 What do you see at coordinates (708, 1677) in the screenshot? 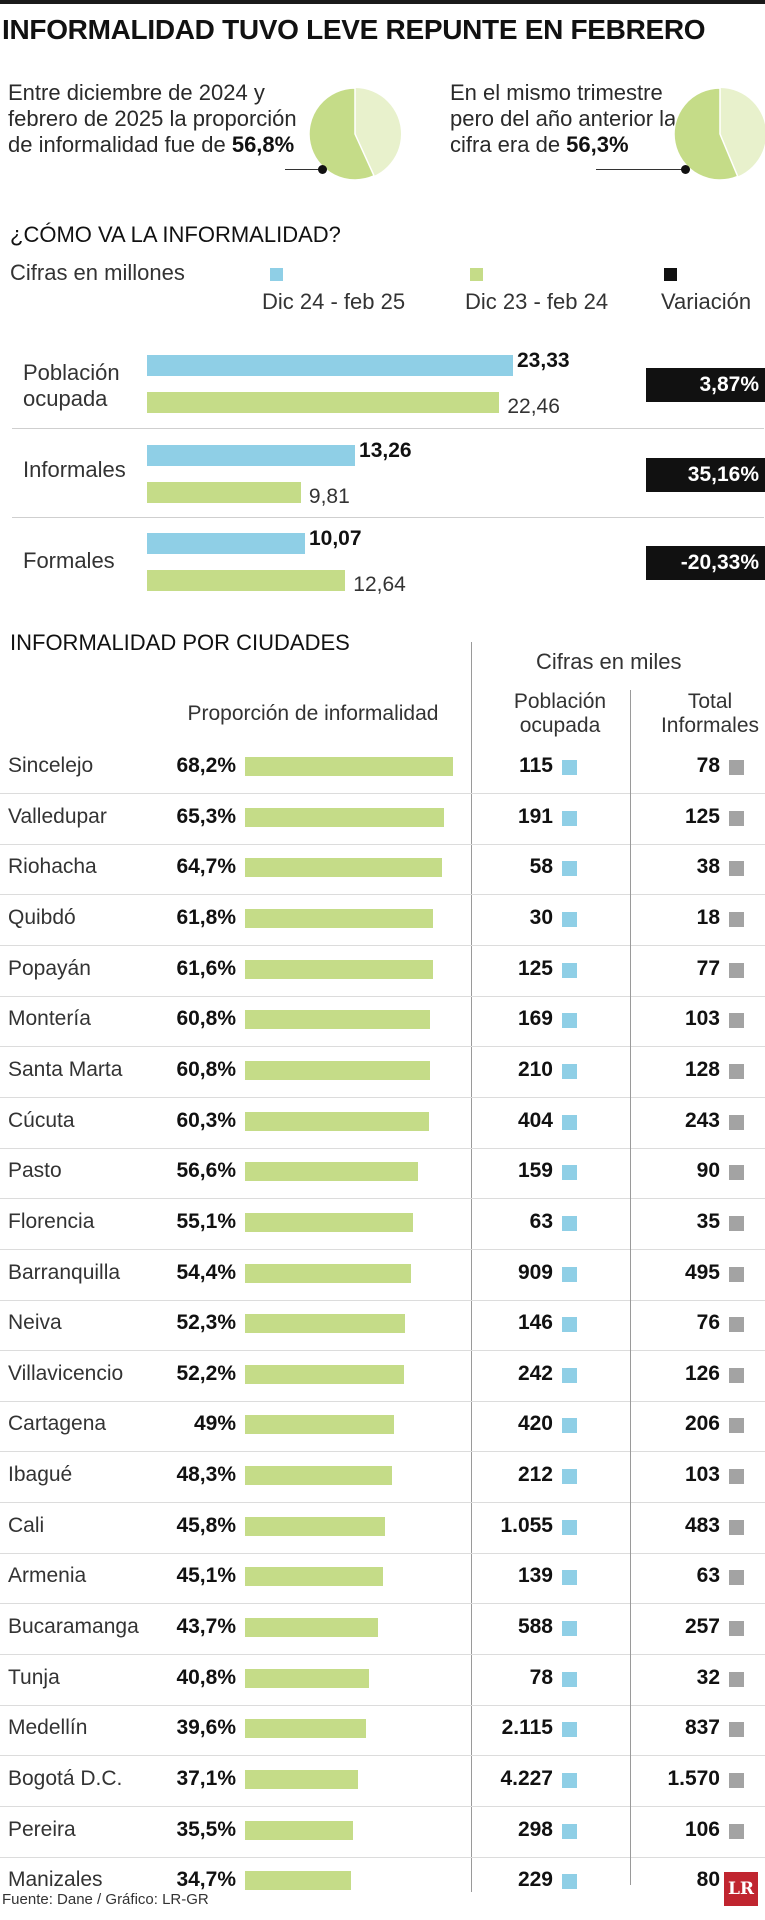
I see `city-informales: 32` at bounding box center [708, 1677].